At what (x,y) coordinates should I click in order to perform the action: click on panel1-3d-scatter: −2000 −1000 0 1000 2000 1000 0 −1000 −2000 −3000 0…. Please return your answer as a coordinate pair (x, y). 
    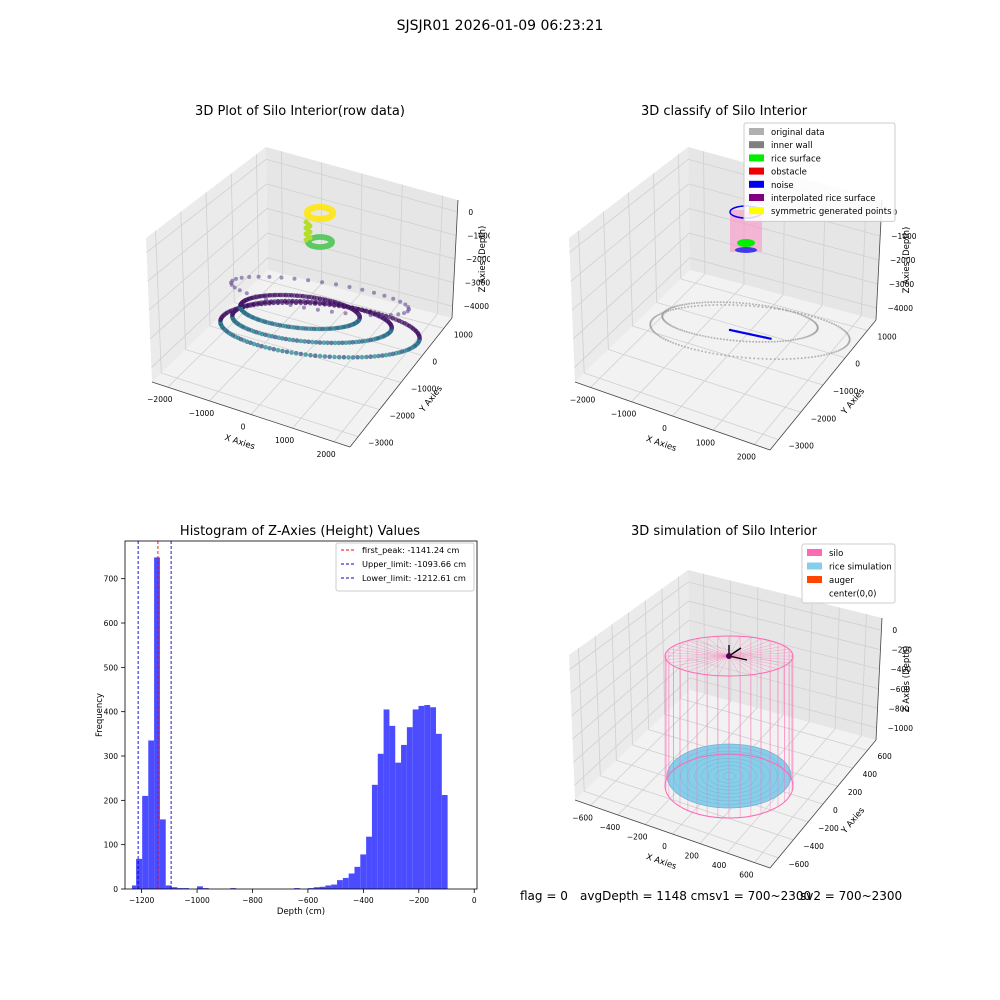
    Looking at the image, I should click on (318, 303).